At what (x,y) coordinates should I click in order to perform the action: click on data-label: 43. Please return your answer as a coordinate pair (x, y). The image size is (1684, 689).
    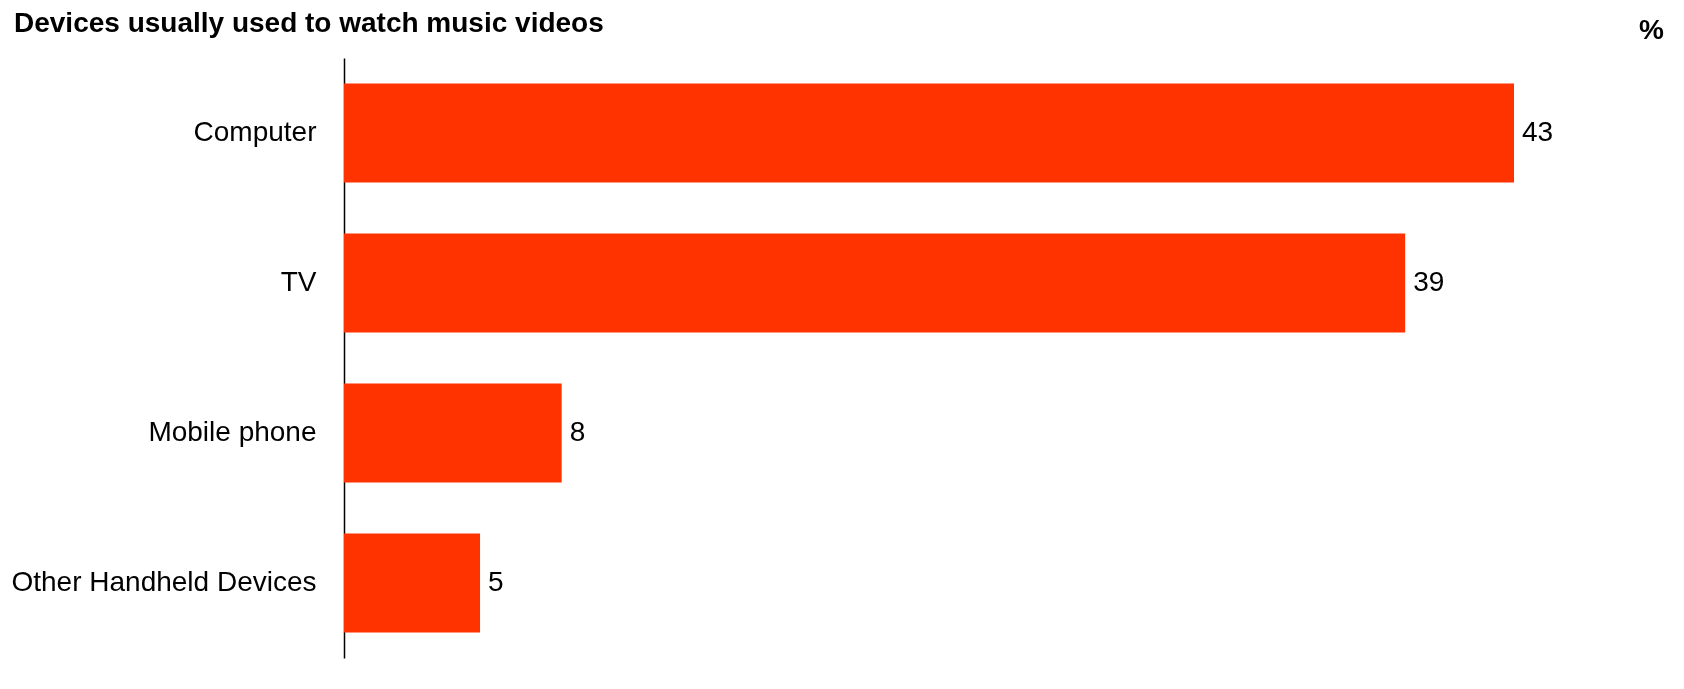
    Looking at the image, I should click on (1538, 131).